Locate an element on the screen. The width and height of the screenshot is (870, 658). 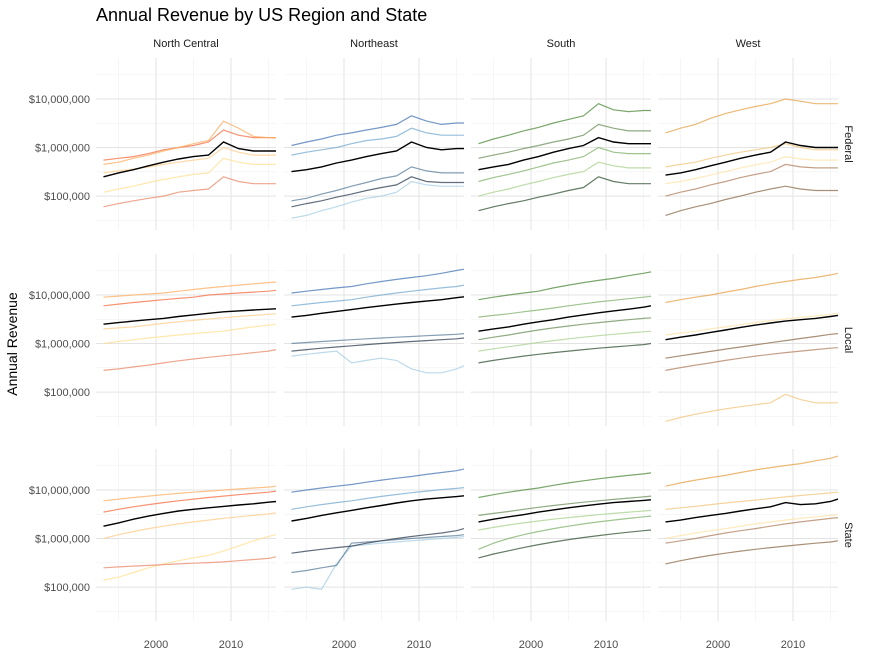
facet-column-label: South is located at coordinates (561, 44).